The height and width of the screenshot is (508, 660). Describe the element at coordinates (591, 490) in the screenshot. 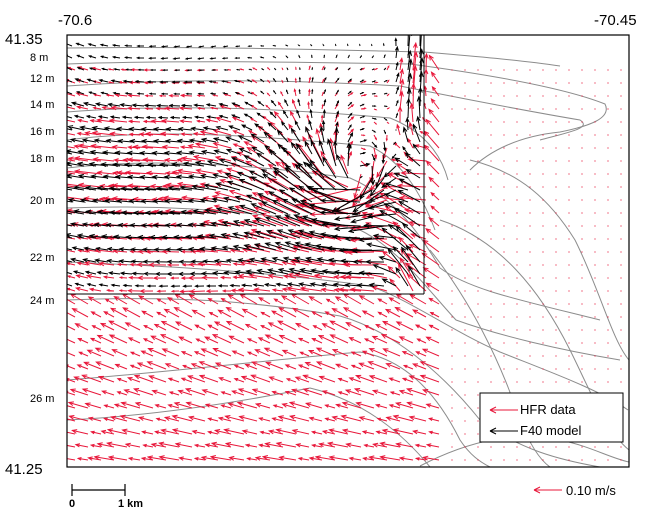

I see `velocity-scale-label: 0.10 m/s` at that location.